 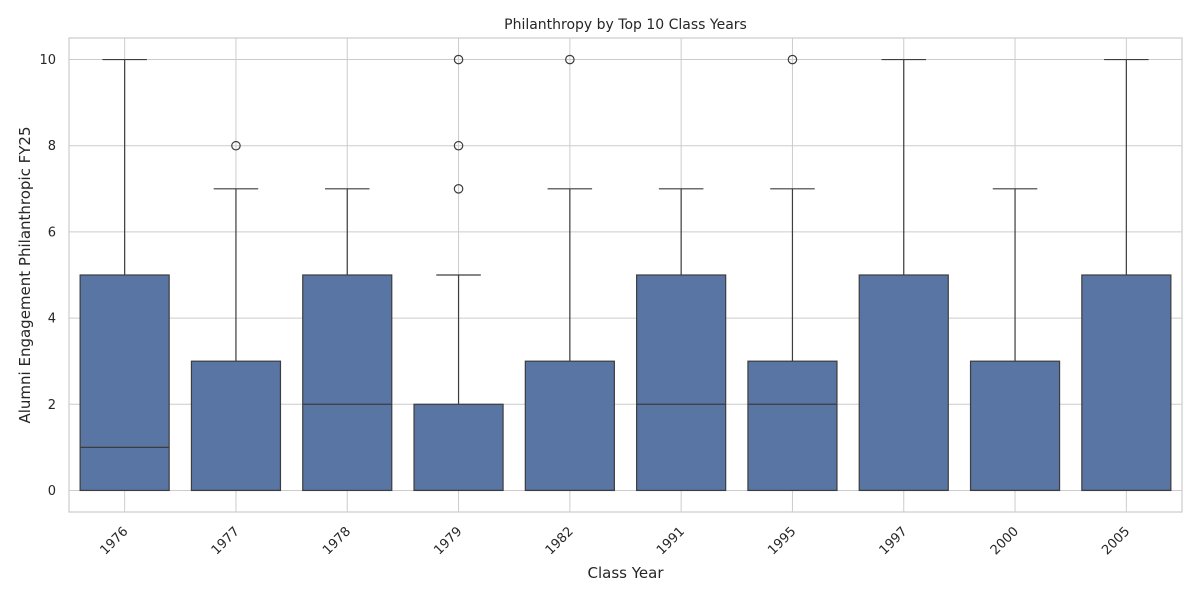 I want to click on box-group-1977, so click(x=236, y=316).